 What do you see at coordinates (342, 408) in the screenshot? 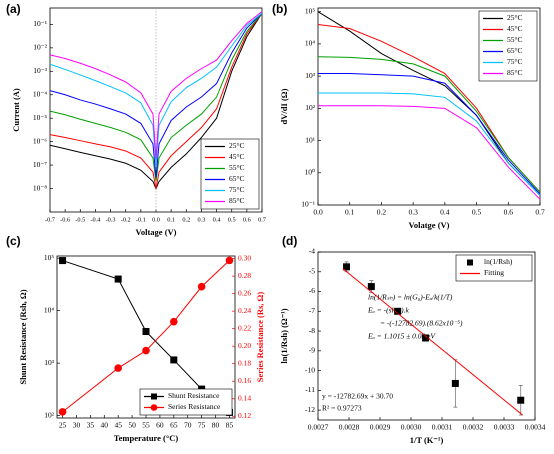
I see `annotation: R² = 0.97273` at bounding box center [342, 408].